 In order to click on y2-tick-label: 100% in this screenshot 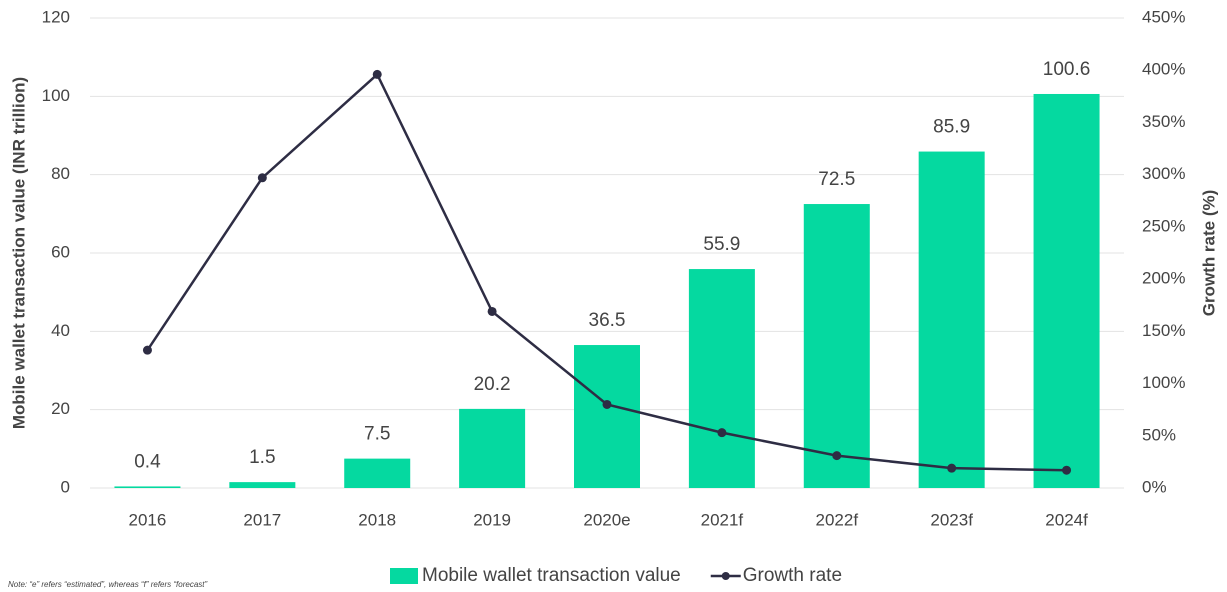, I will do `click(1163, 382)`.